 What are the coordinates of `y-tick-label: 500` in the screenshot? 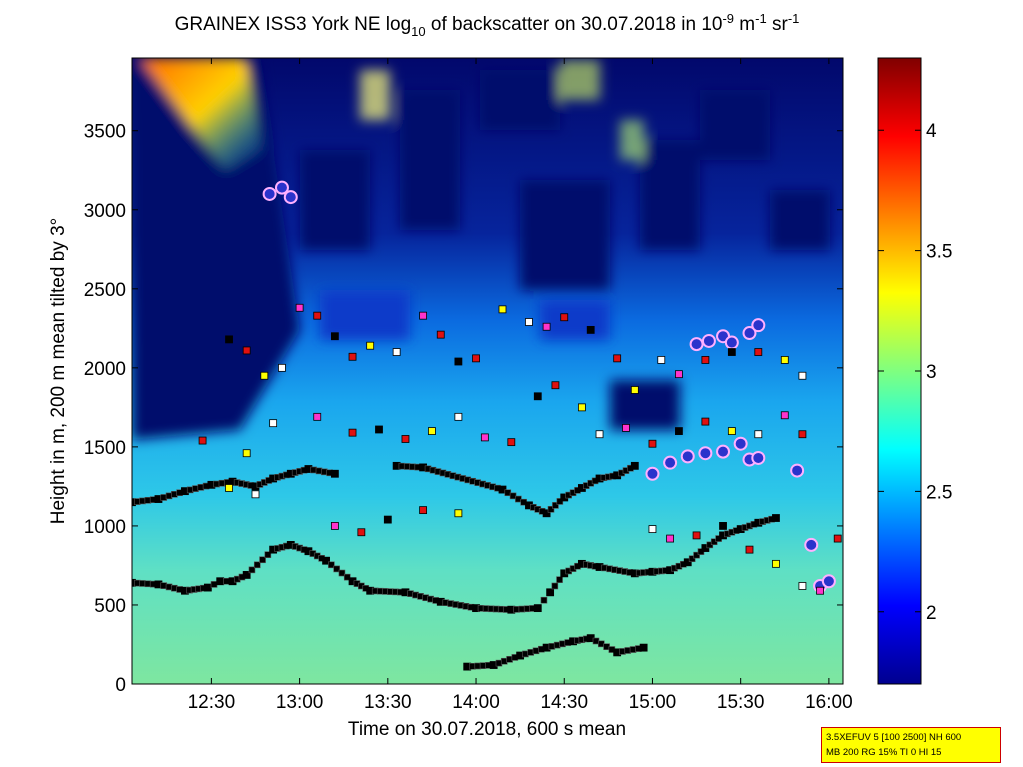 It's located at (110, 606).